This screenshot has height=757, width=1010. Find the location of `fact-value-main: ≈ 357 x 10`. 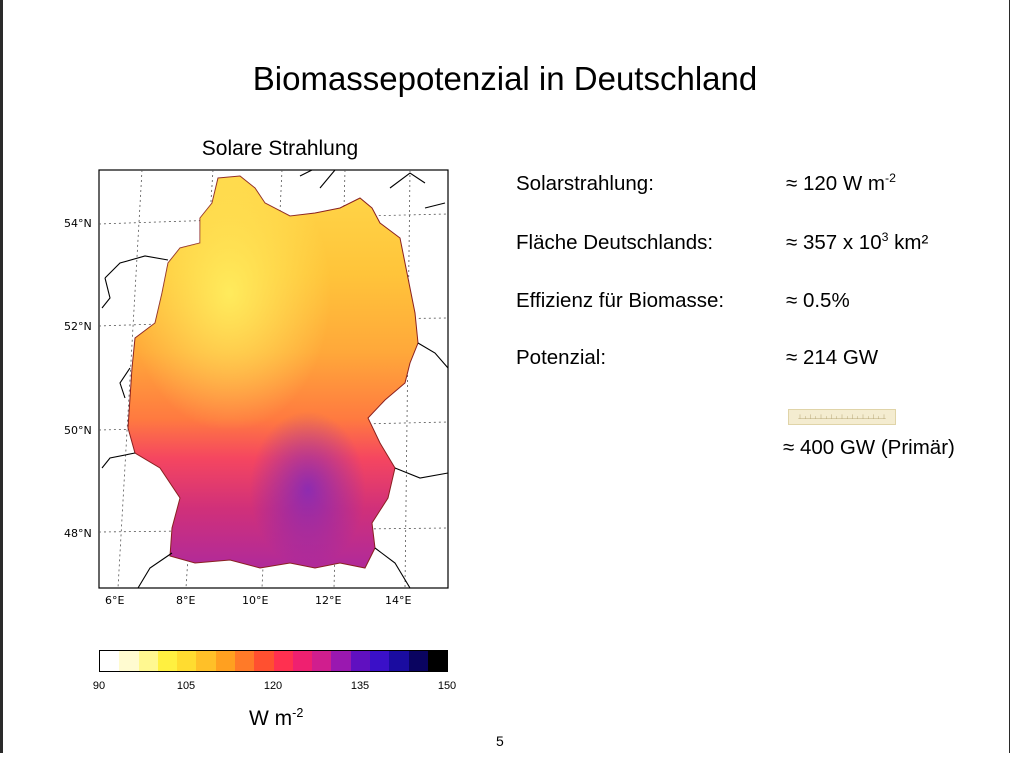

fact-value-main: ≈ 357 x 10 is located at coordinates (834, 242).